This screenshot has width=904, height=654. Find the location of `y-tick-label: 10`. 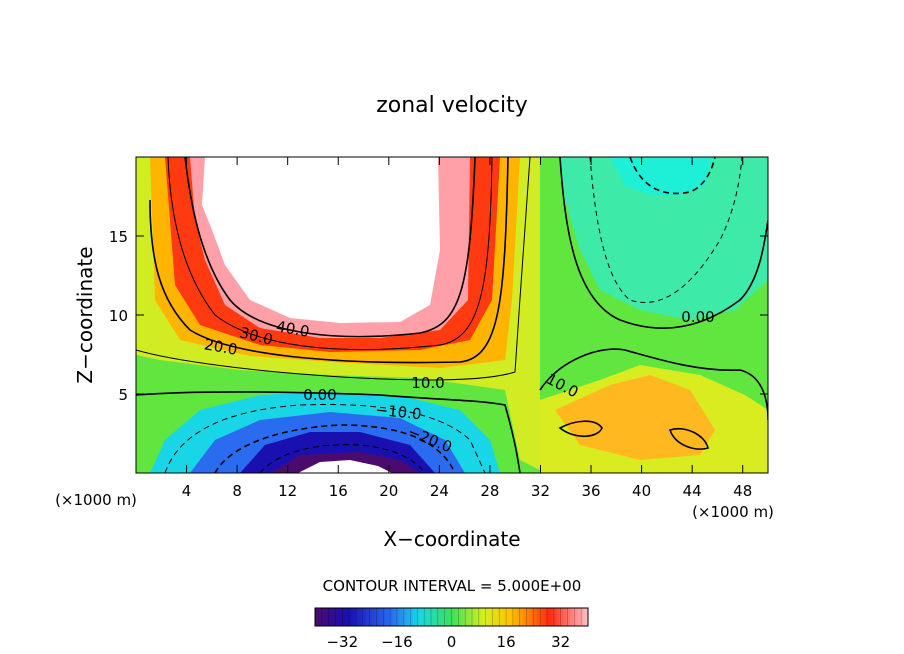

y-tick-label: 10 is located at coordinates (118, 316).